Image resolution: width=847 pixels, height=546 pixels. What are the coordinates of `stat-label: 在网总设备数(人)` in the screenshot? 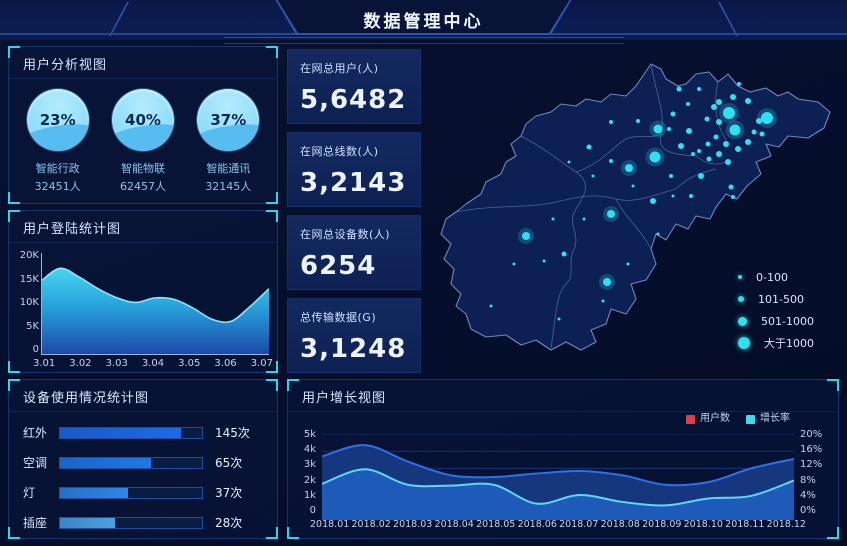 It's located at (345, 234).